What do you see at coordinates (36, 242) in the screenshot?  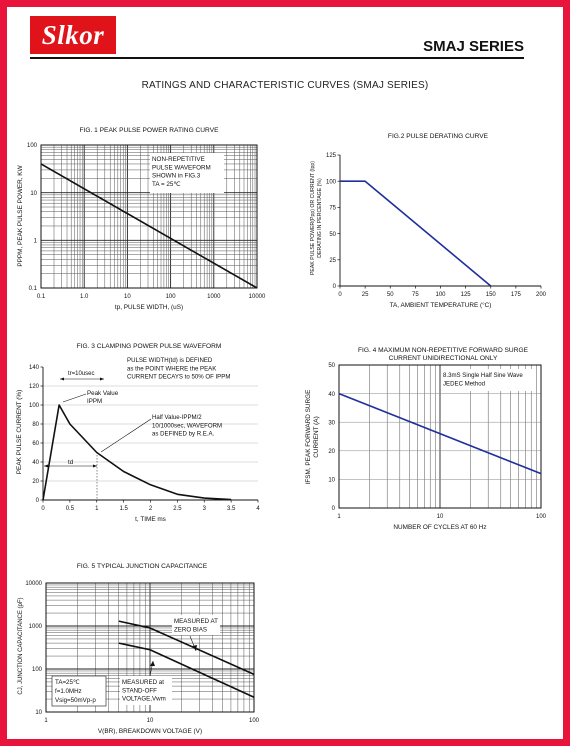 I see `fig1-y-tick-label: 1` at bounding box center [36, 242].